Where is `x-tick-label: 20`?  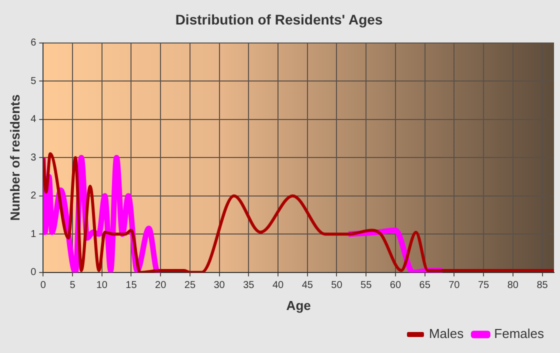
x-tick-label: 20 is located at coordinates (161, 286).